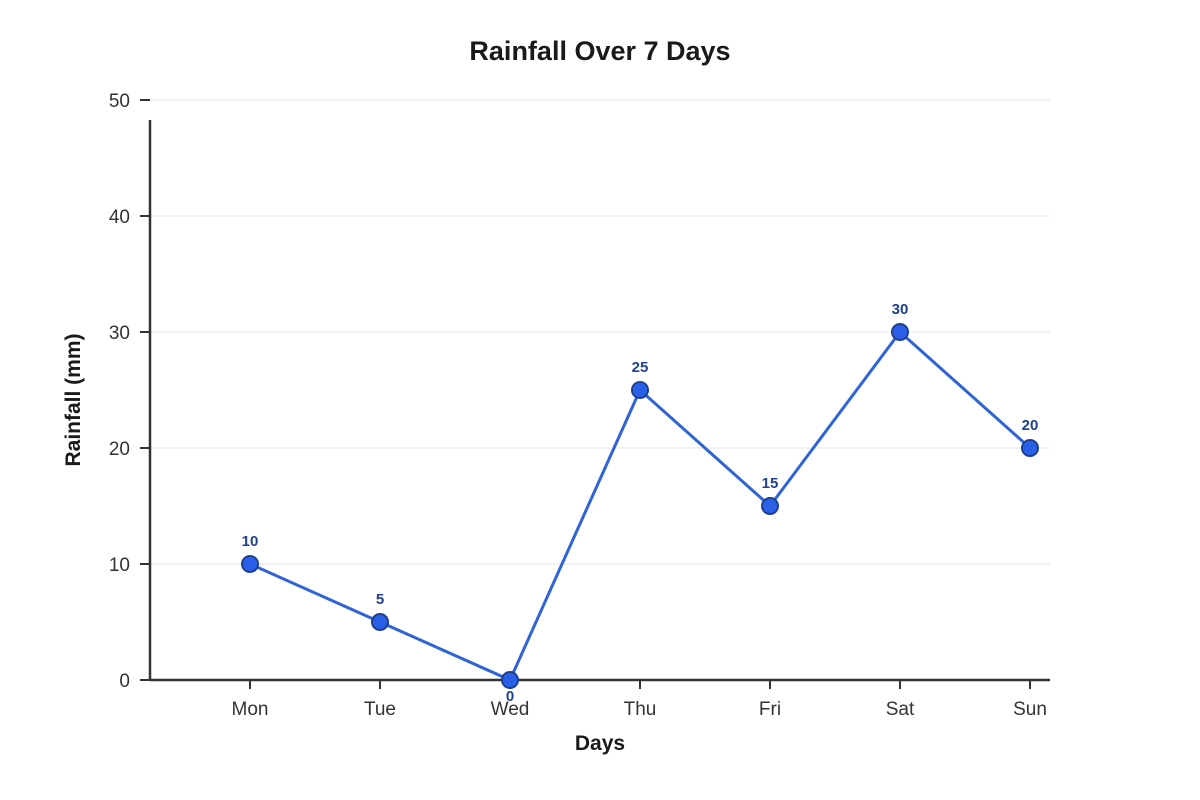  I want to click on x-tick-label: Wed, so click(510, 709).